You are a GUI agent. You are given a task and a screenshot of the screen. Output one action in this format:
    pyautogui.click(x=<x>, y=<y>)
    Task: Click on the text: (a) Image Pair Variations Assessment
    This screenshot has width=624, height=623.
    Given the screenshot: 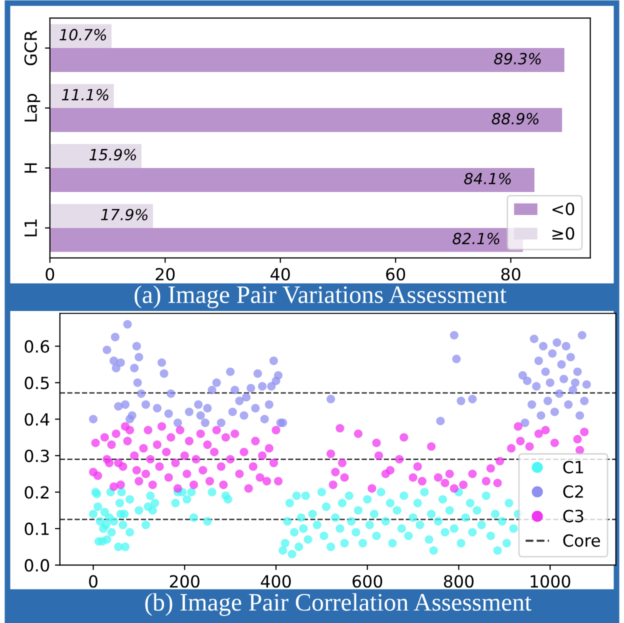 What is the action you would take?
    pyautogui.click(x=320, y=297)
    